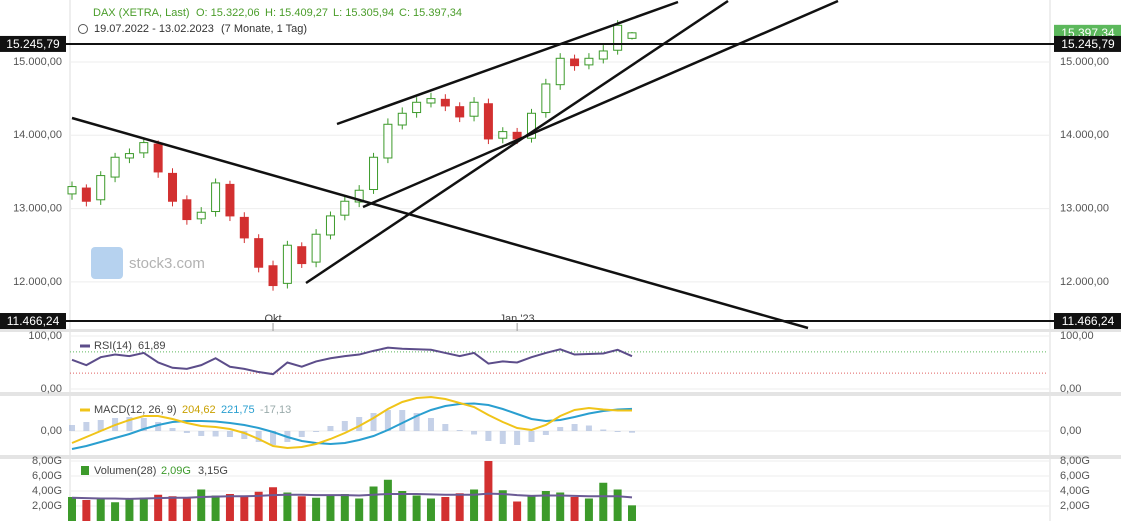 This screenshot has width=1121, height=521. I want to click on watermark-text: stock3.com, so click(167, 263).